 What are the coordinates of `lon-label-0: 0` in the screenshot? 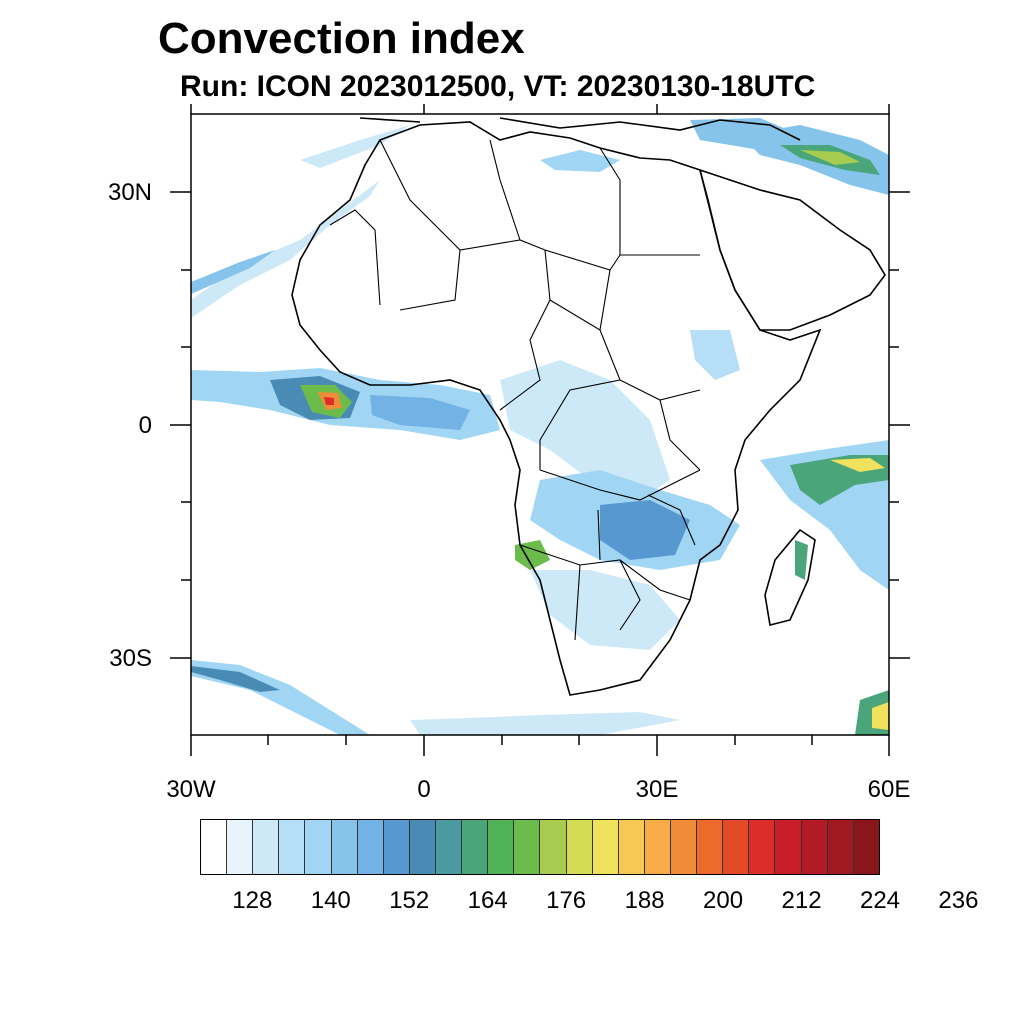 It's located at (424, 789).